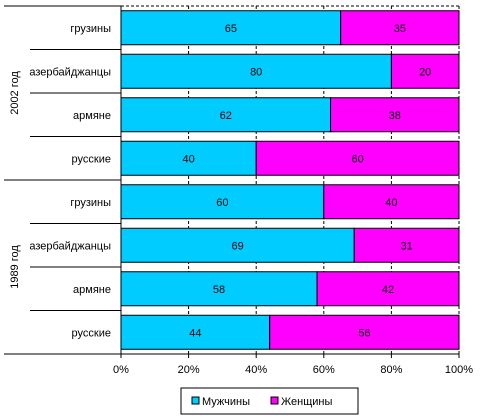  What do you see at coordinates (324, 370) in the screenshot?
I see `x-tick-label: 60%` at bounding box center [324, 370].